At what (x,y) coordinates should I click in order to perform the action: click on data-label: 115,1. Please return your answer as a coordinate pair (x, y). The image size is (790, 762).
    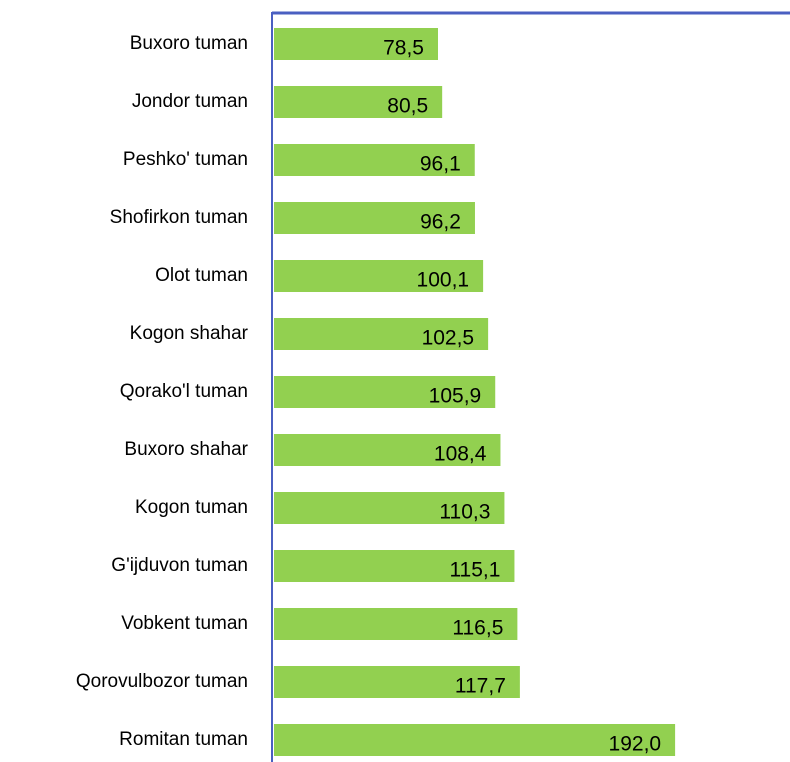
    Looking at the image, I should click on (474, 570).